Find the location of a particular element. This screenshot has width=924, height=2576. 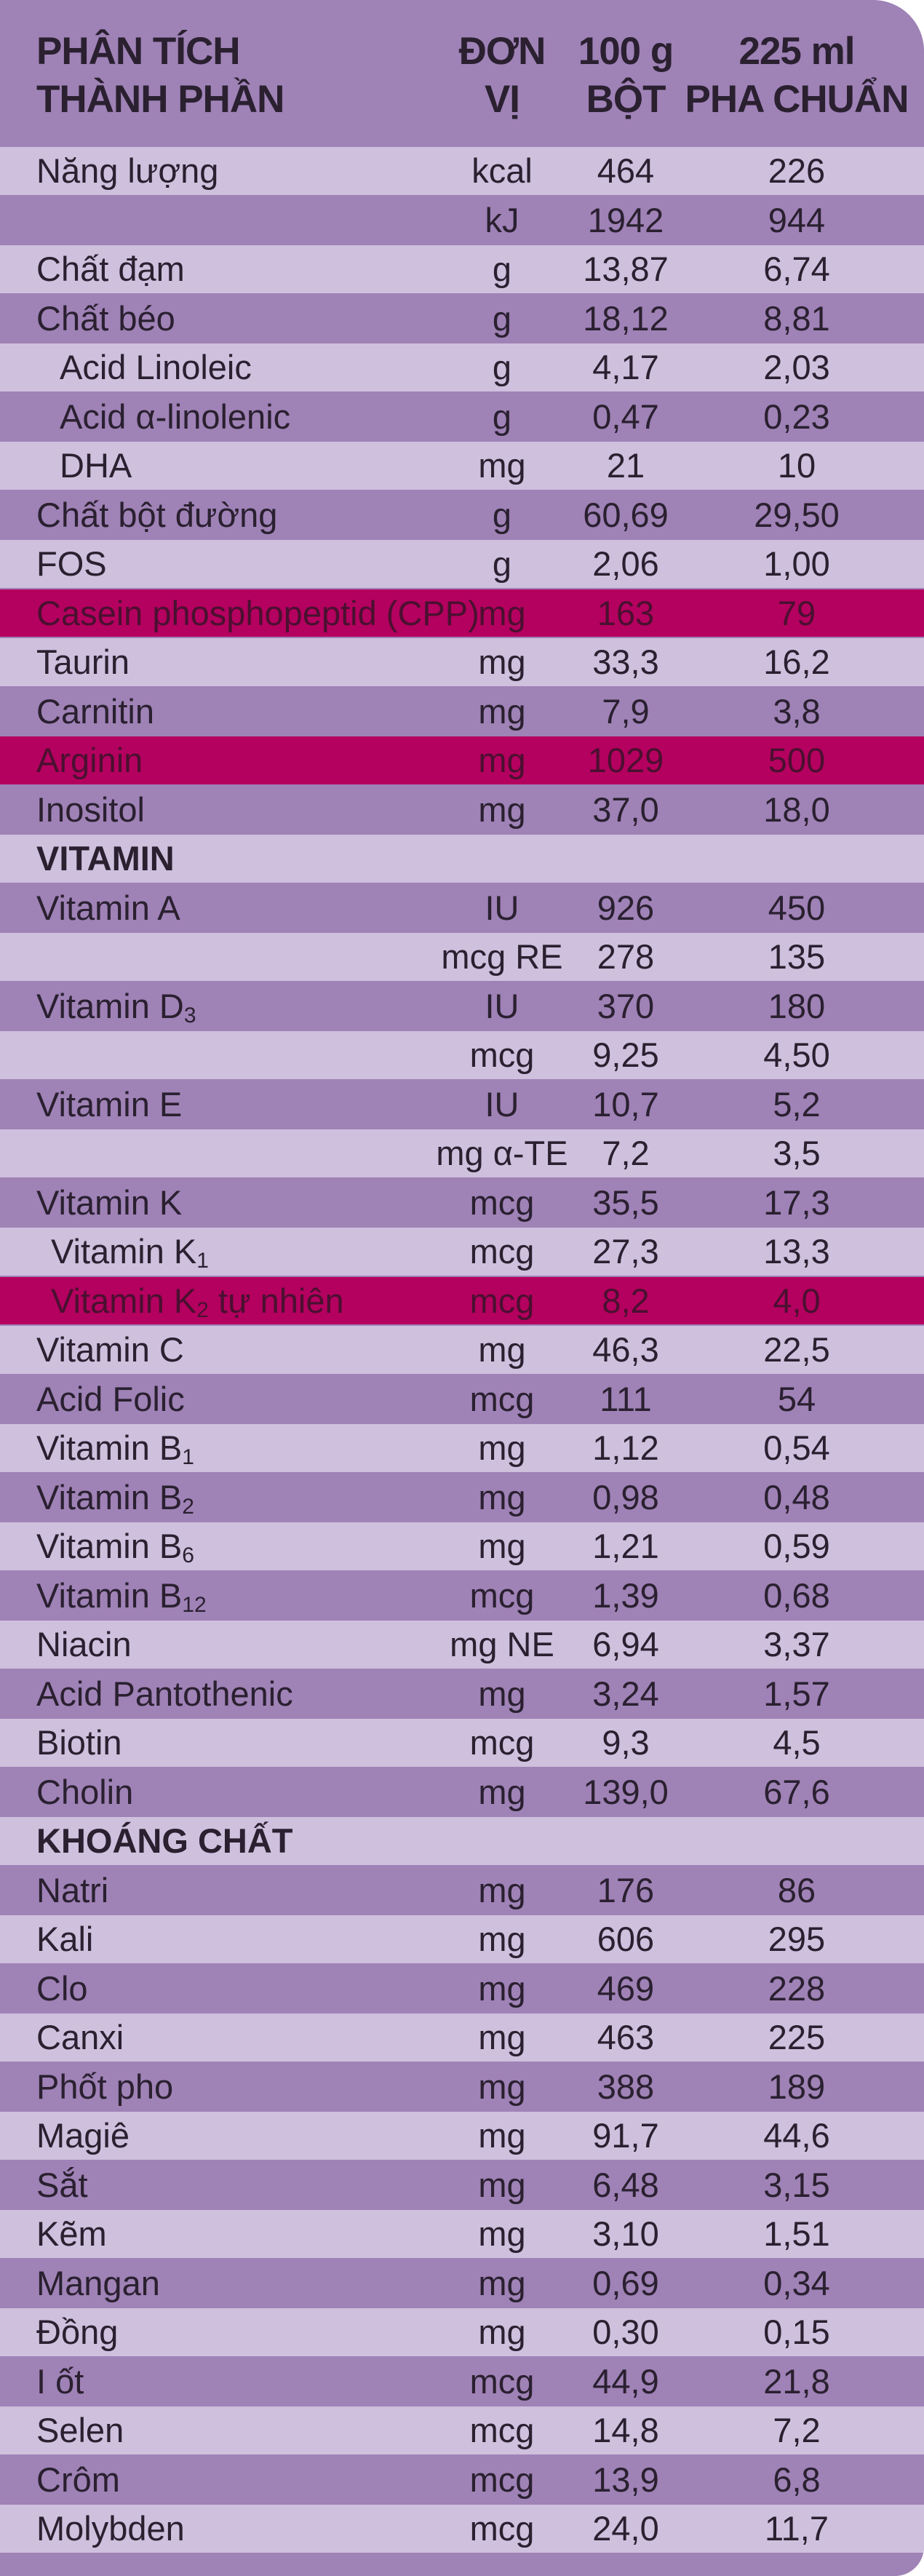

row-name: Vitamin K2 tự nhiên is located at coordinates (197, 1301).